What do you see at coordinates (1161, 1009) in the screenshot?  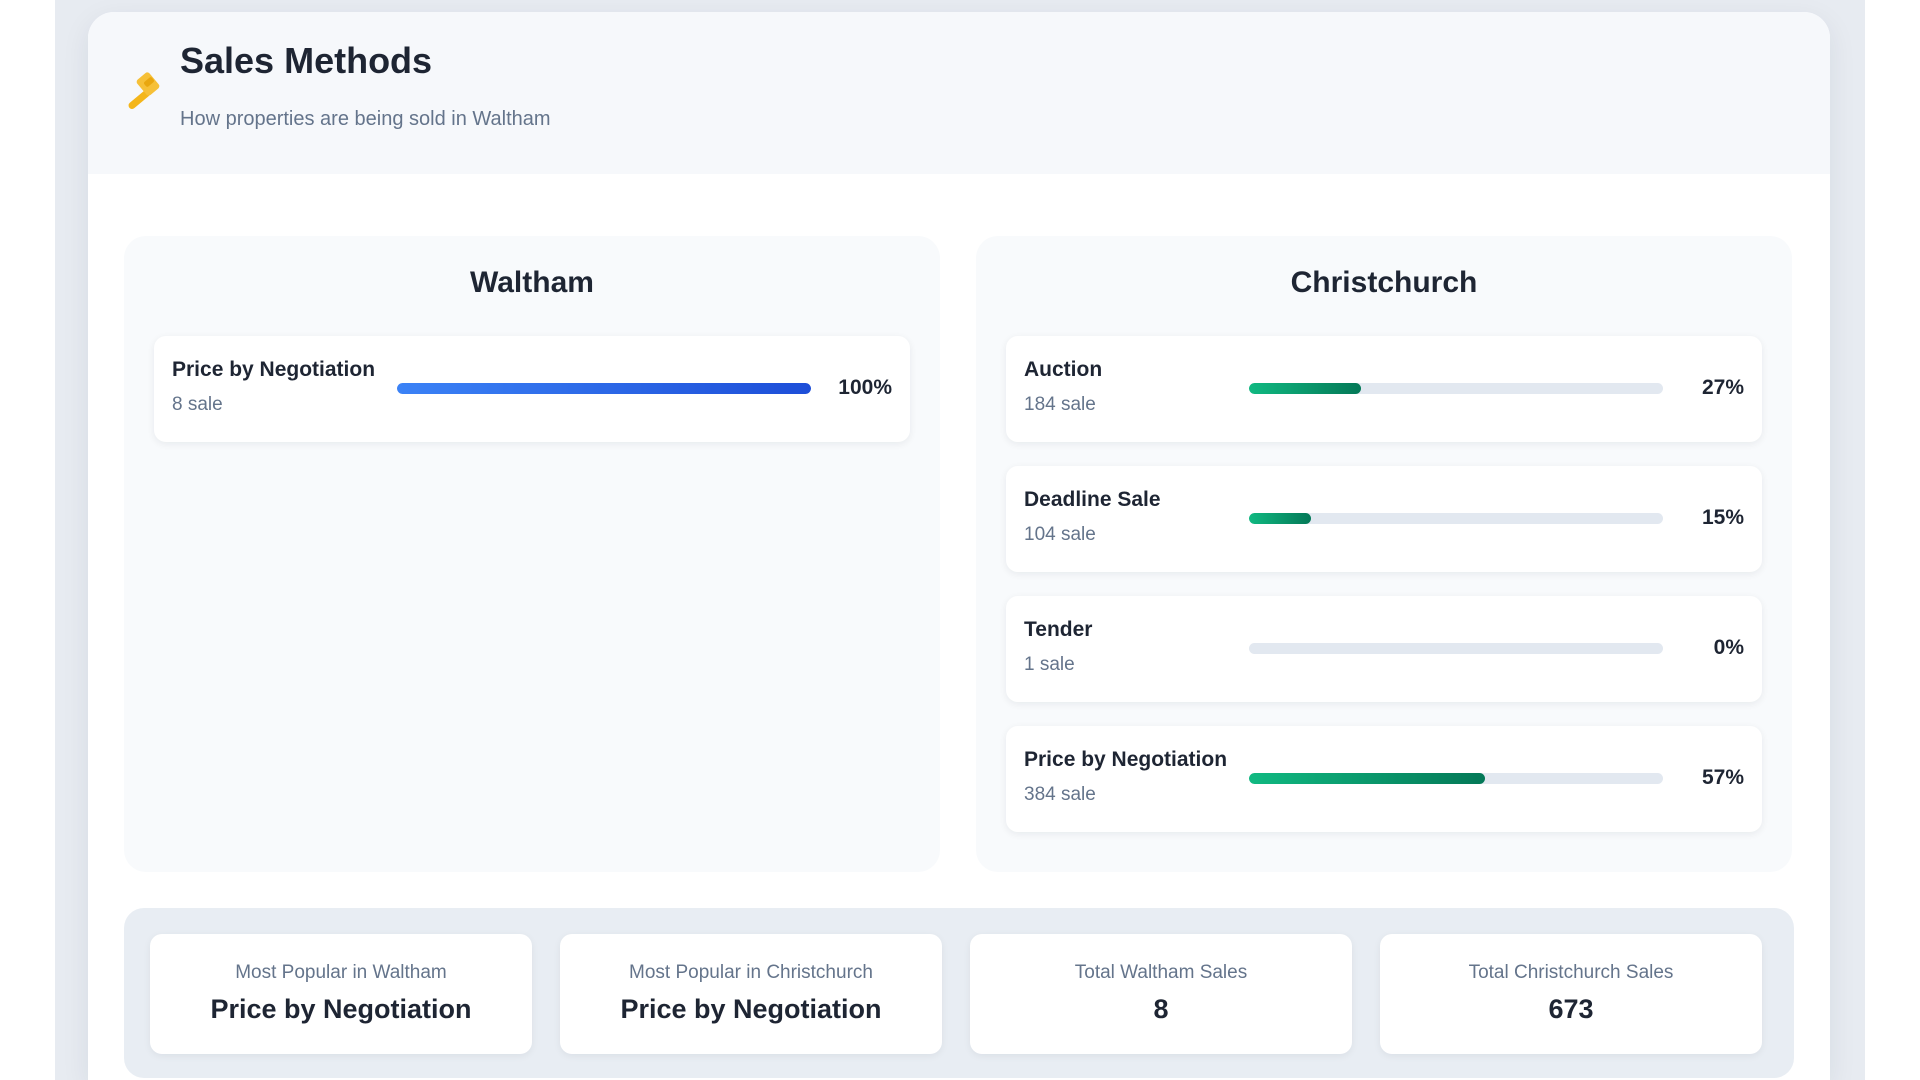 I see `stat-value: 8` at bounding box center [1161, 1009].